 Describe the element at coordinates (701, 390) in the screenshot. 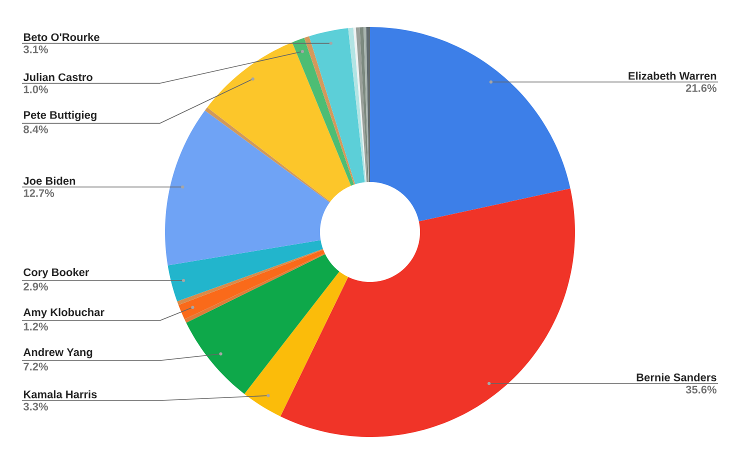

I see `data-label: 35.6%` at that location.